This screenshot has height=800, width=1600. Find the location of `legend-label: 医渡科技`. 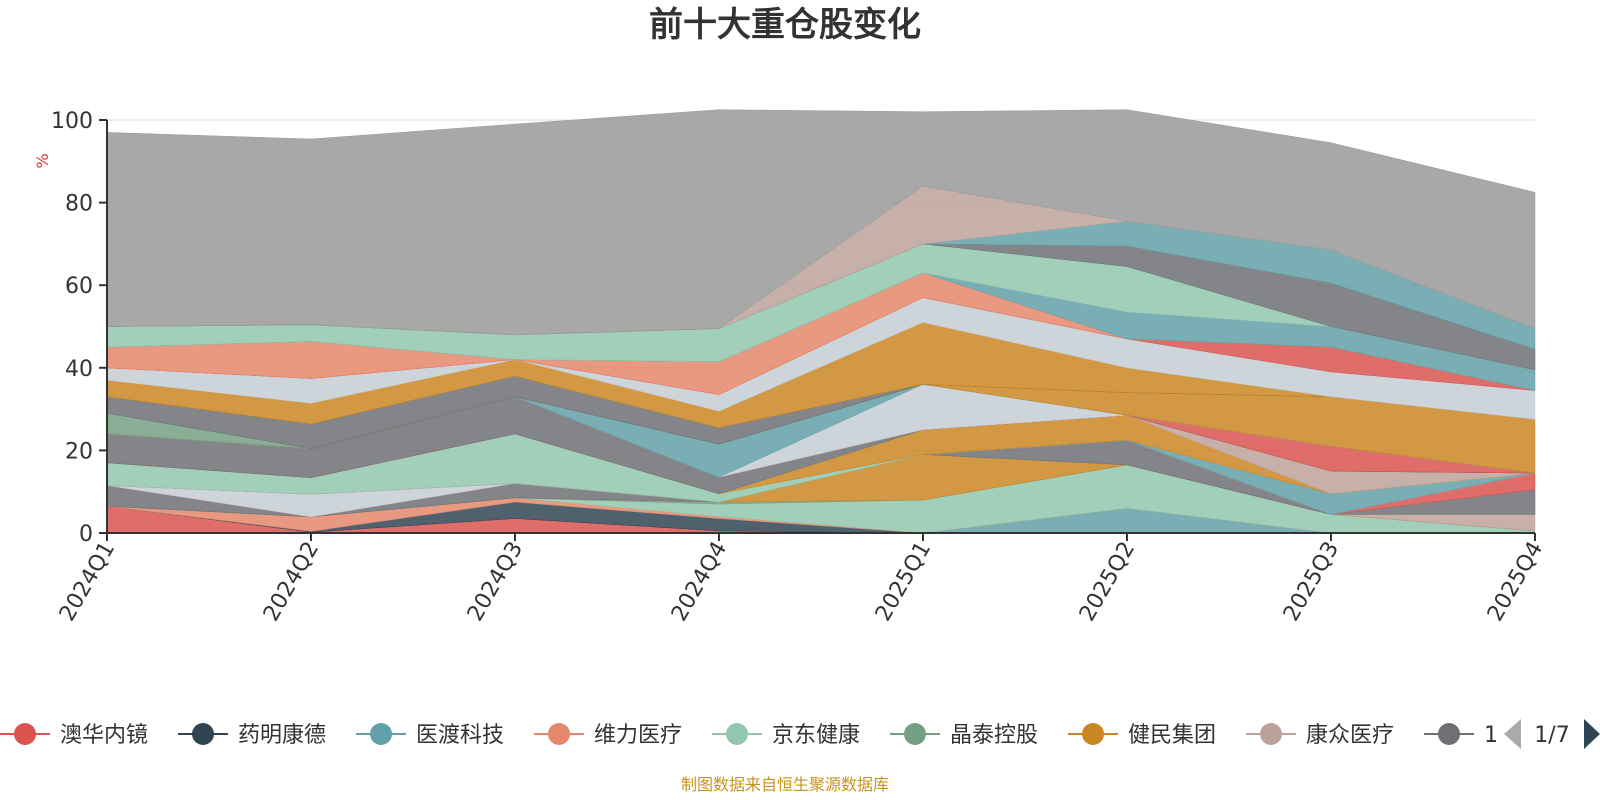

legend-label: 医渡科技 is located at coordinates (460, 735).